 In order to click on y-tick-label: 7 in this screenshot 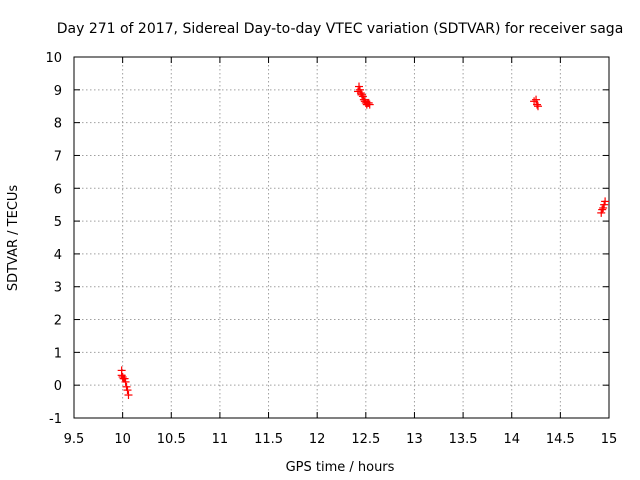, I will do `click(58, 156)`.